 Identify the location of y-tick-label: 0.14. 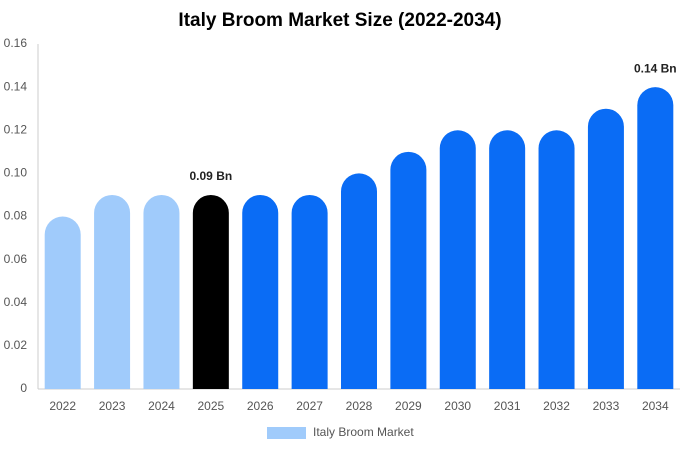
(16, 86).